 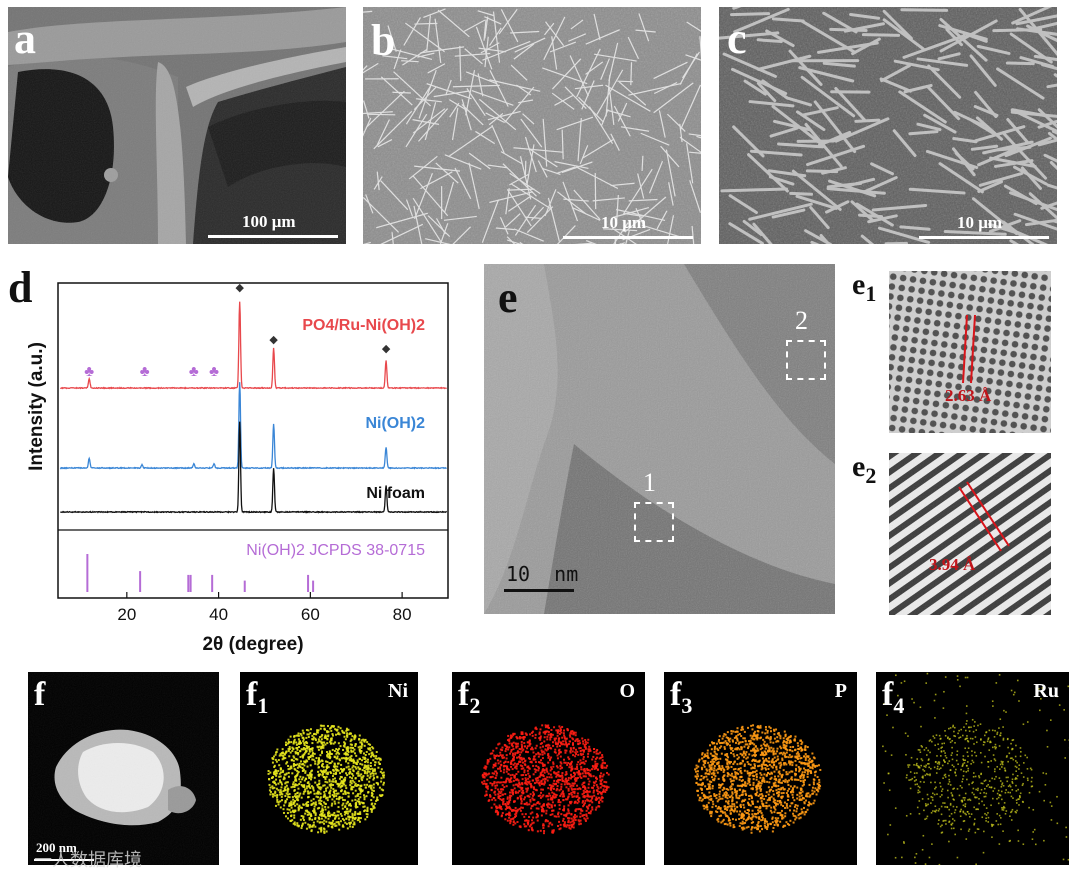 What do you see at coordinates (335, 550) in the screenshot?
I see `reference-label: Ni(OH)2 JCPDS 38-0715` at bounding box center [335, 550].